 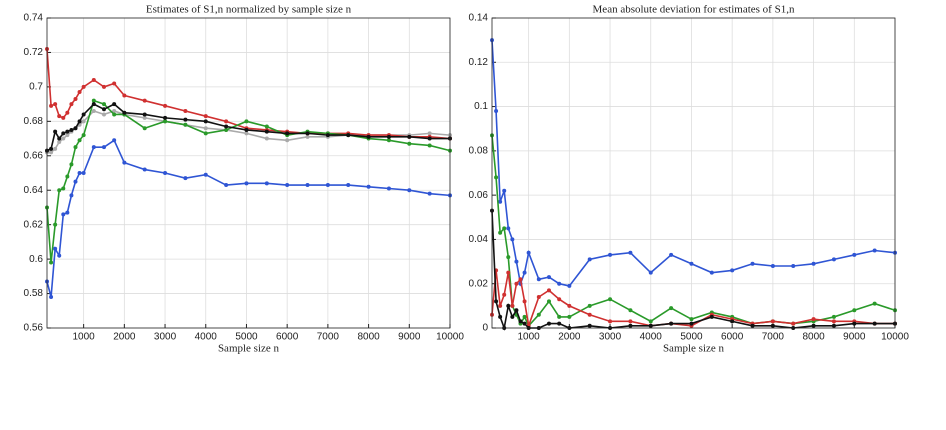 What do you see at coordinates (485, 328) in the screenshot?
I see `y-tick-label: 0` at bounding box center [485, 328].